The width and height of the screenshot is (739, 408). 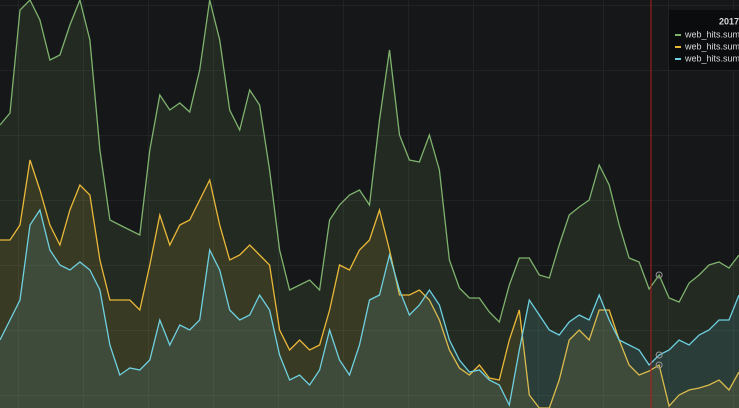 I want to click on tooltip-title: 2017-, so click(x=729, y=21).